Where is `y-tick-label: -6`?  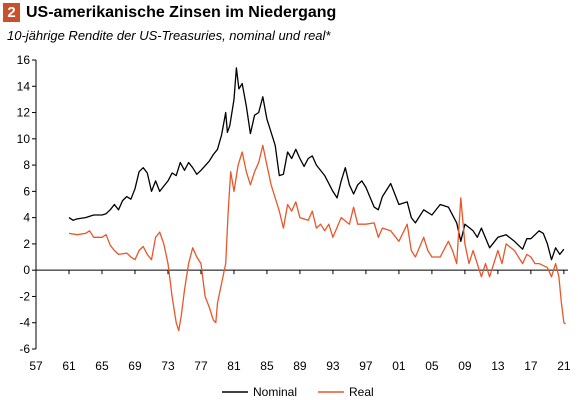 y-tick-label: -6 is located at coordinates (24, 349).